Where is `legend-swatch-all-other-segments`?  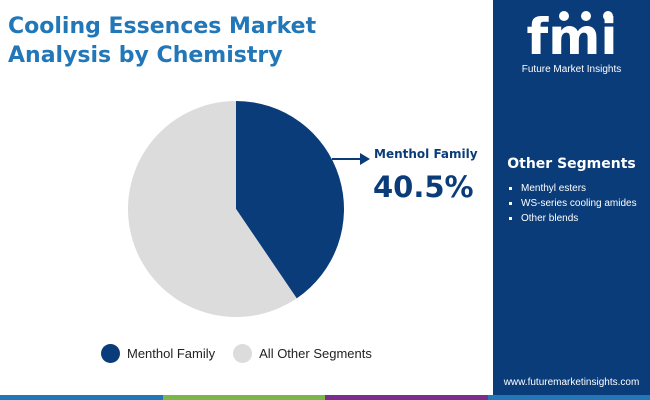
legend-swatch-all-other-segments is located at coordinates (243, 353).